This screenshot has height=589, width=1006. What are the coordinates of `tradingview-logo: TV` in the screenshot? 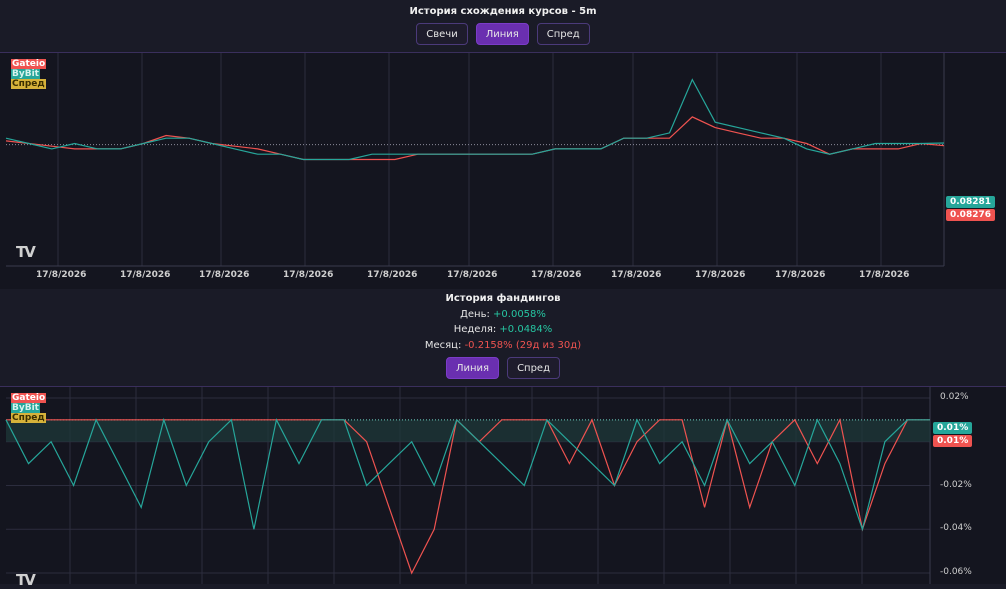 It's located at (26, 252).